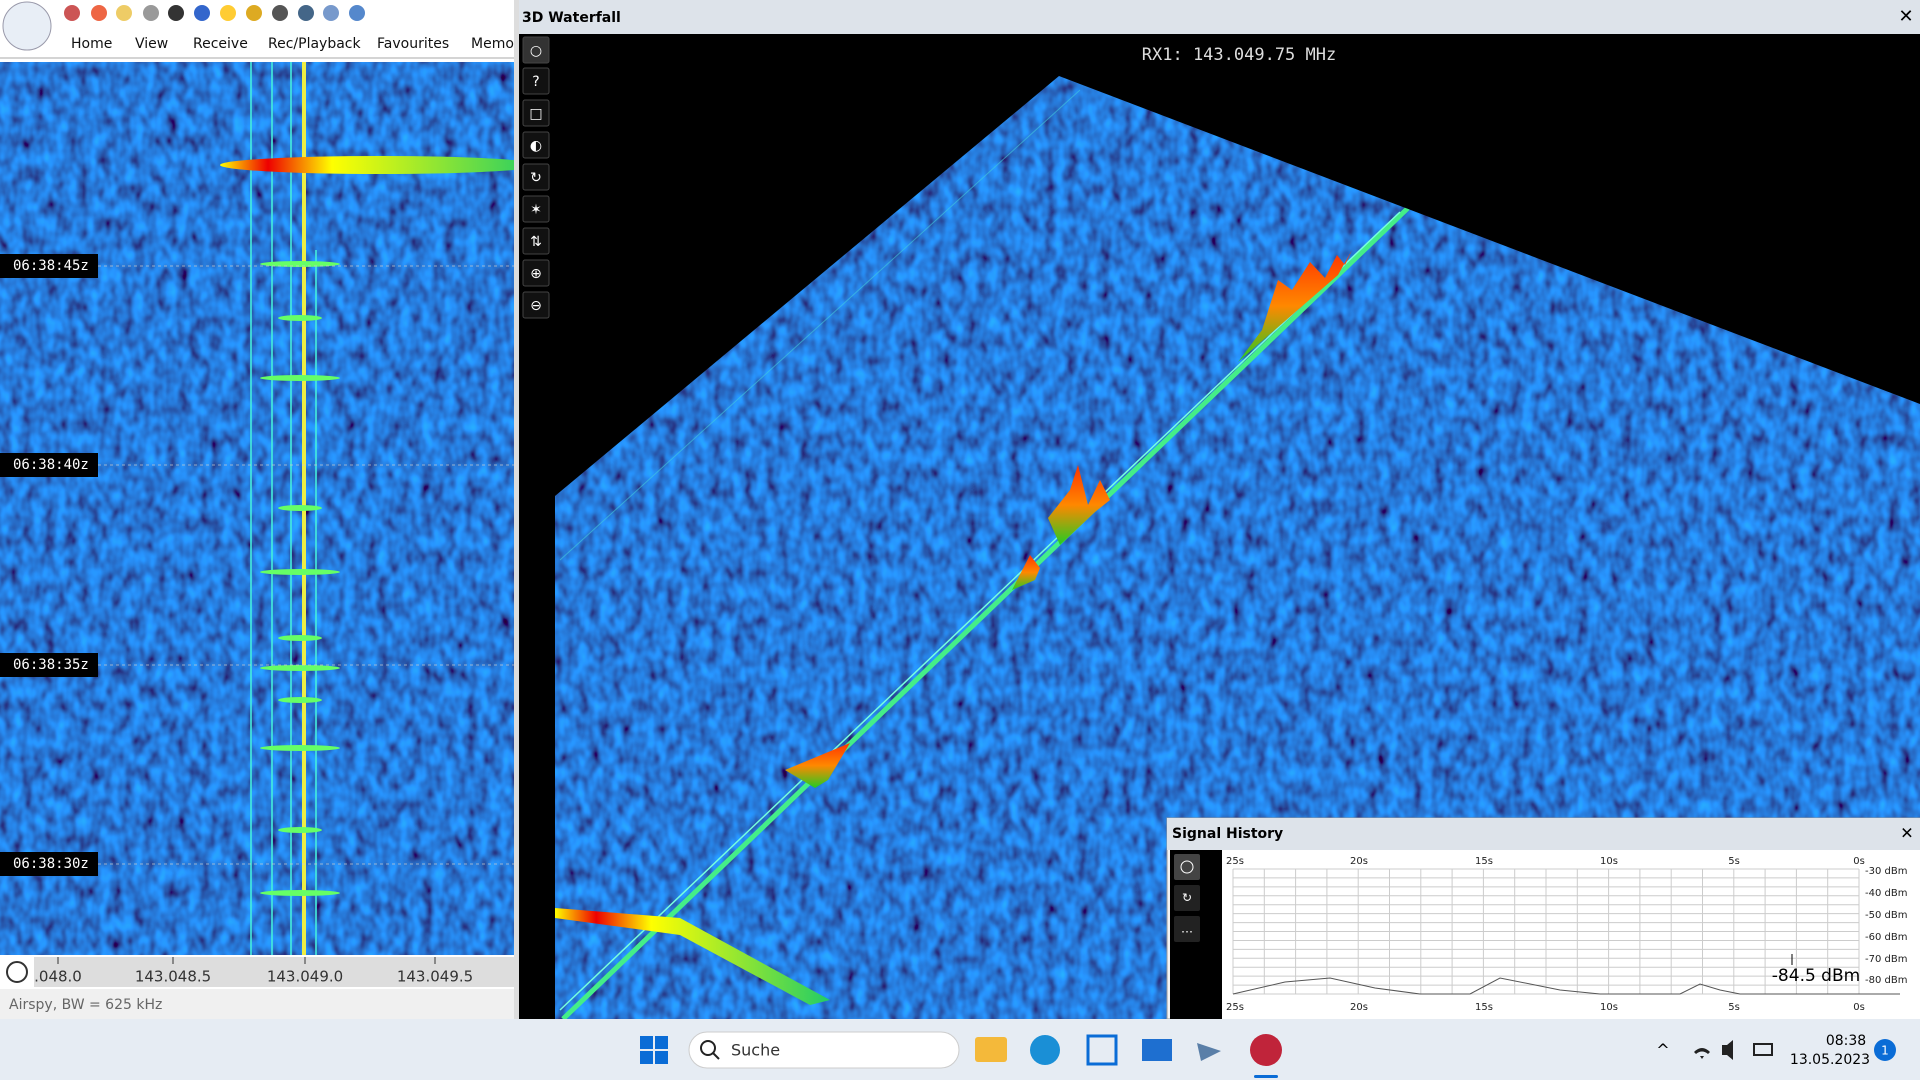 The image size is (1920, 1080). Describe the element at coordinates (1886, 893) in the screenshot. I see `level-label: -40 dBm` at that location.